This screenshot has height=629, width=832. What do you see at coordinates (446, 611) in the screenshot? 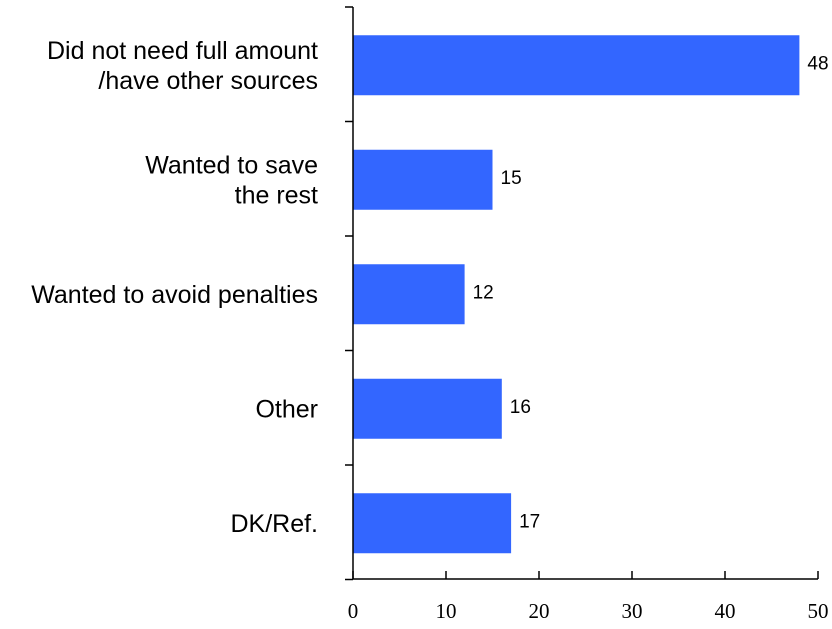
I see `x-tick-label: 10` at bounding box center [446, 611].